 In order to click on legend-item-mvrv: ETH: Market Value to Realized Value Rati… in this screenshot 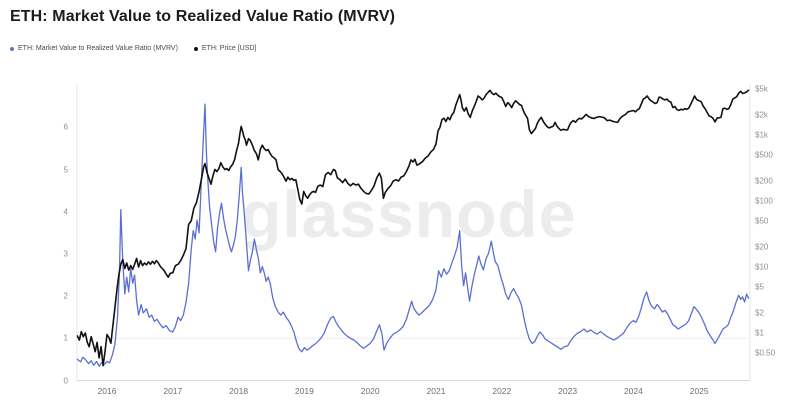, I will do `click(94, 48)`.